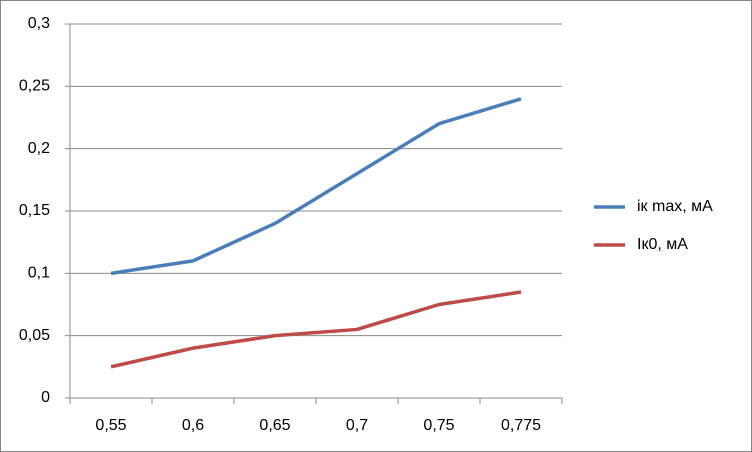 This screenshot has height=452, width=752. What do you see at coordinates (39, 273) in the screenshot?
I see `y-tick-label: 0,1` at bounding box center [39, 273].